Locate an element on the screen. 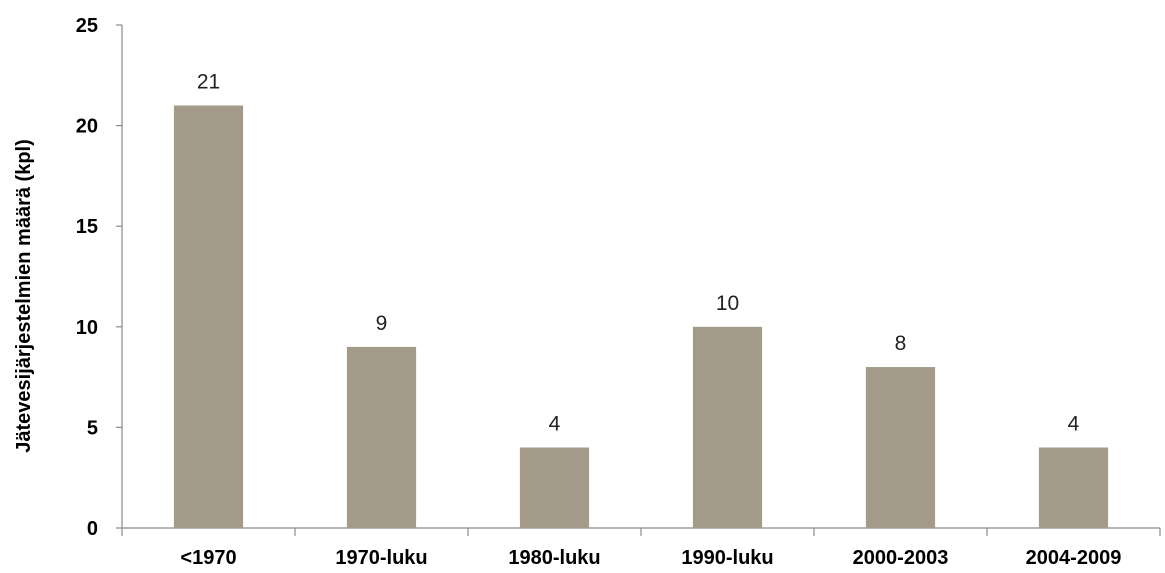 The image size is (1165, 573). x-tick-label: 2004-2009 is located at coordinates (1074, 558).